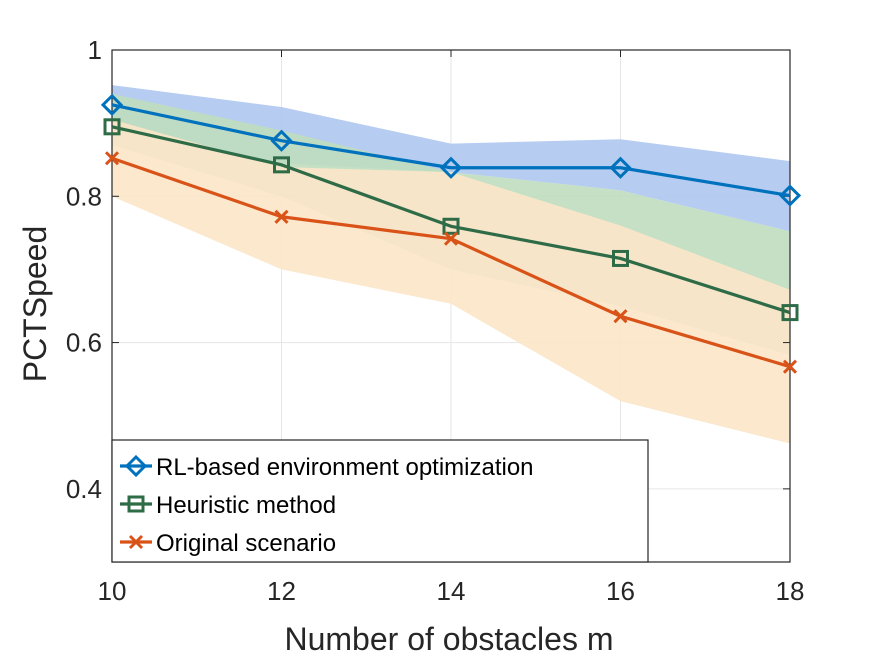 Image resolution: width=872 pixels, height=664 pixels. Describe the element at coordinates (84, 489) in the screenshot. I see `y-tick-label: 0.4` at that location.